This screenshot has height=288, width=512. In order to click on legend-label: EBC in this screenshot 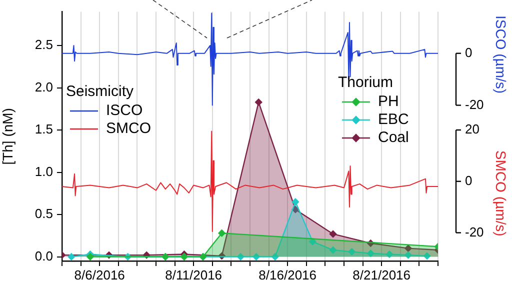, I will do `click(394, 119)`.